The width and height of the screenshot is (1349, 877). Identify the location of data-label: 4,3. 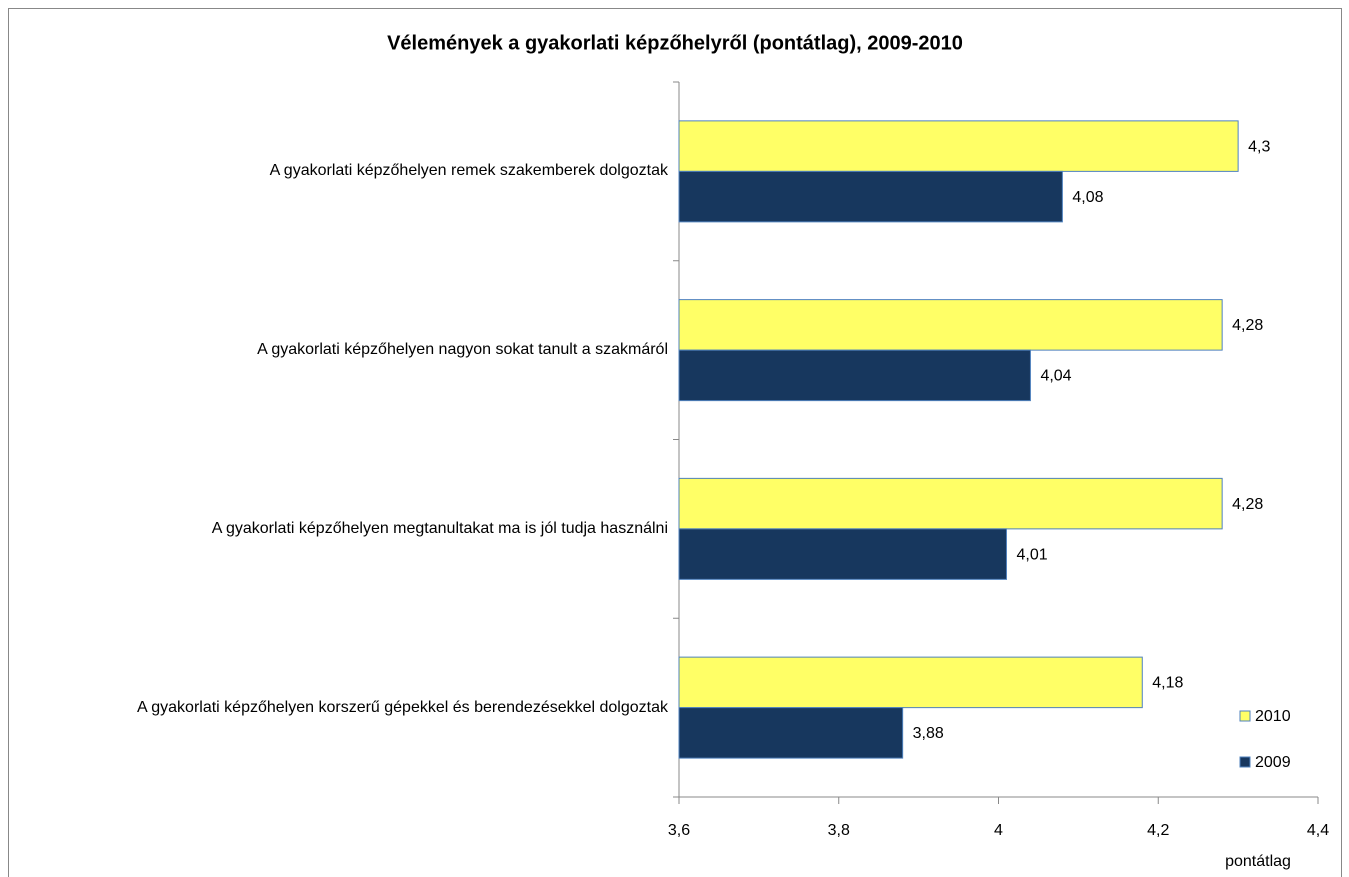
(1259, 146).